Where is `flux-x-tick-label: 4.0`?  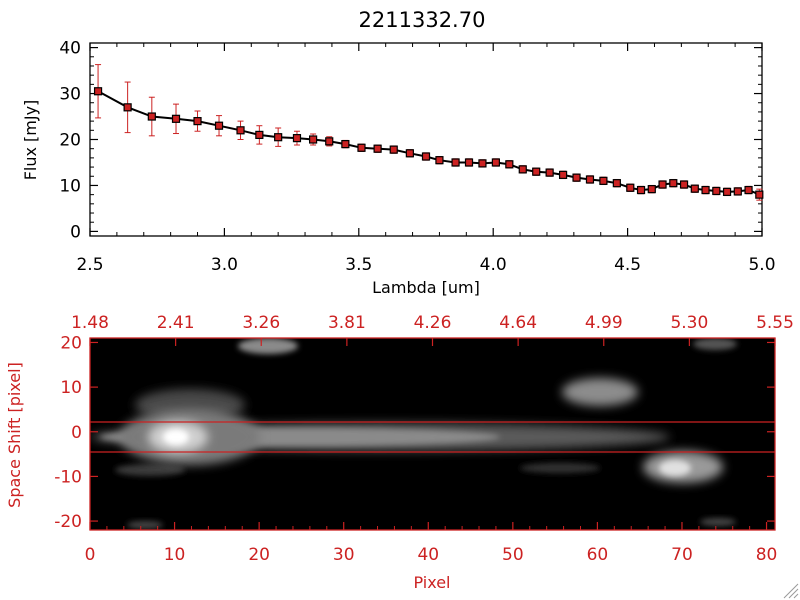 flux-x-tick-label: 4.0 is located at coordinates (493, 265).